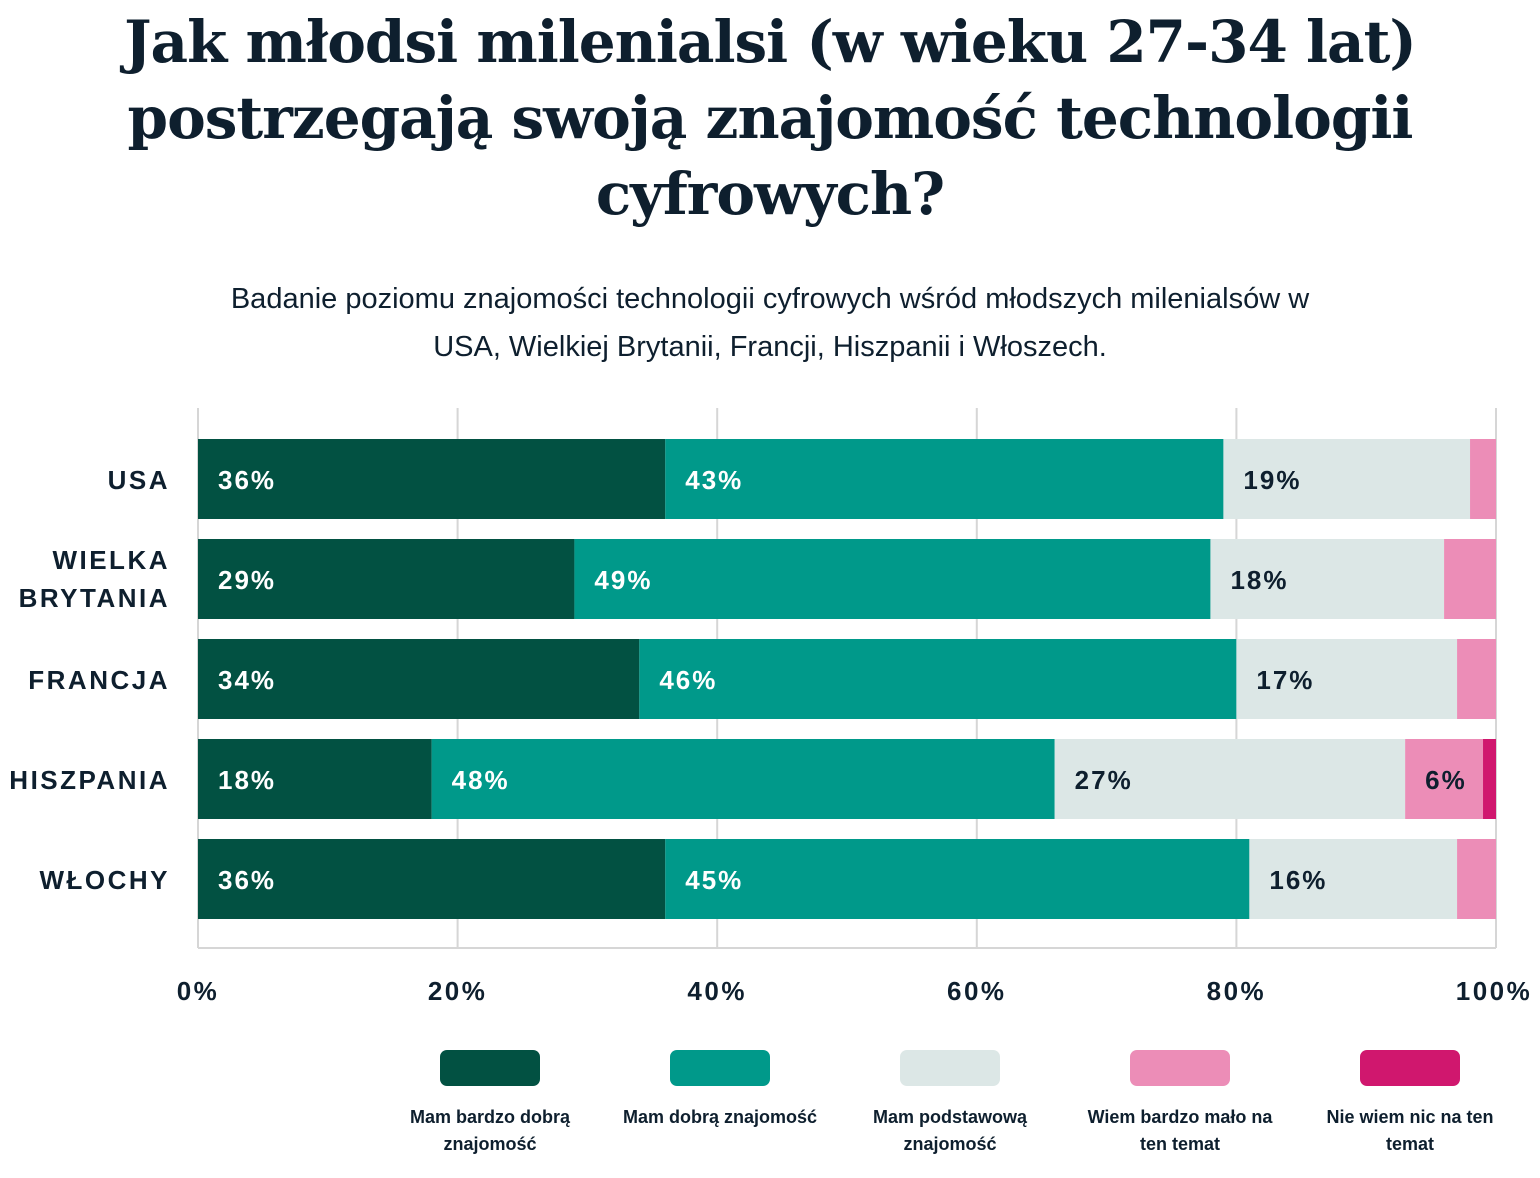 The width and height of the screenshot is (1540, 1178). Describe the element at coordinates (432, 879) in the screenshot. I see `bar-wlochy-mam-bardzo-dobra-znajomosc` at that location.